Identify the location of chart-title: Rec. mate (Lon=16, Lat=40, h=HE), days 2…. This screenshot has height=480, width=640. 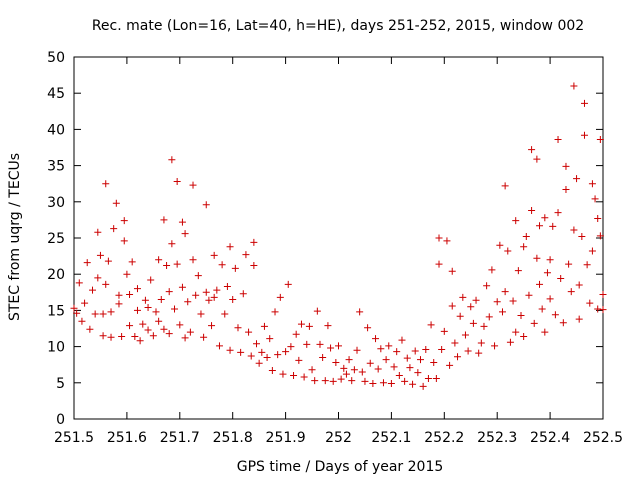
(338, 26).